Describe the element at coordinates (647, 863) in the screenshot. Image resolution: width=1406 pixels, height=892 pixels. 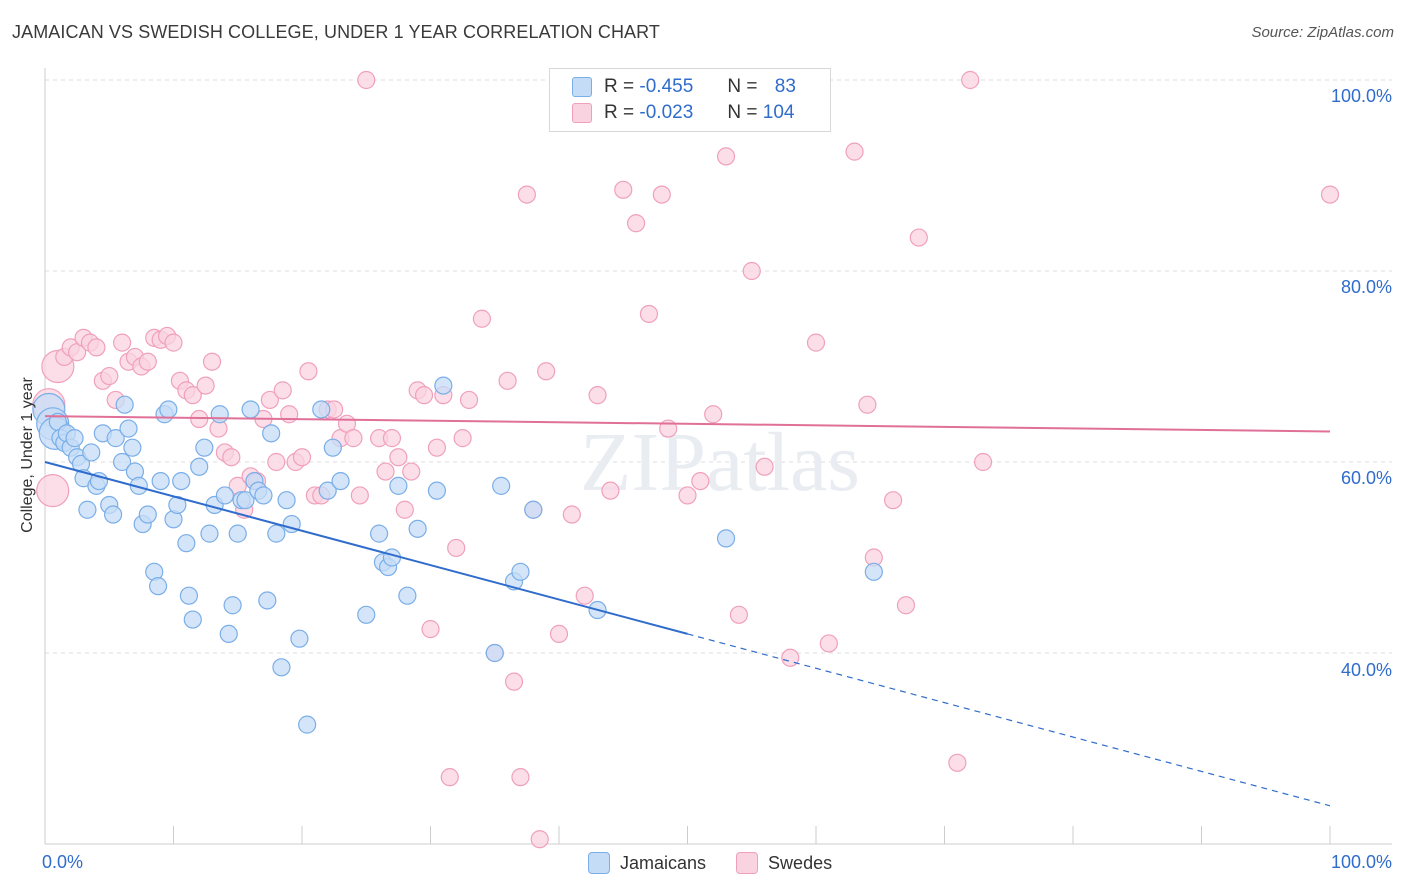
I see `legend-item-jamaicans: Jamaicans` at that location.